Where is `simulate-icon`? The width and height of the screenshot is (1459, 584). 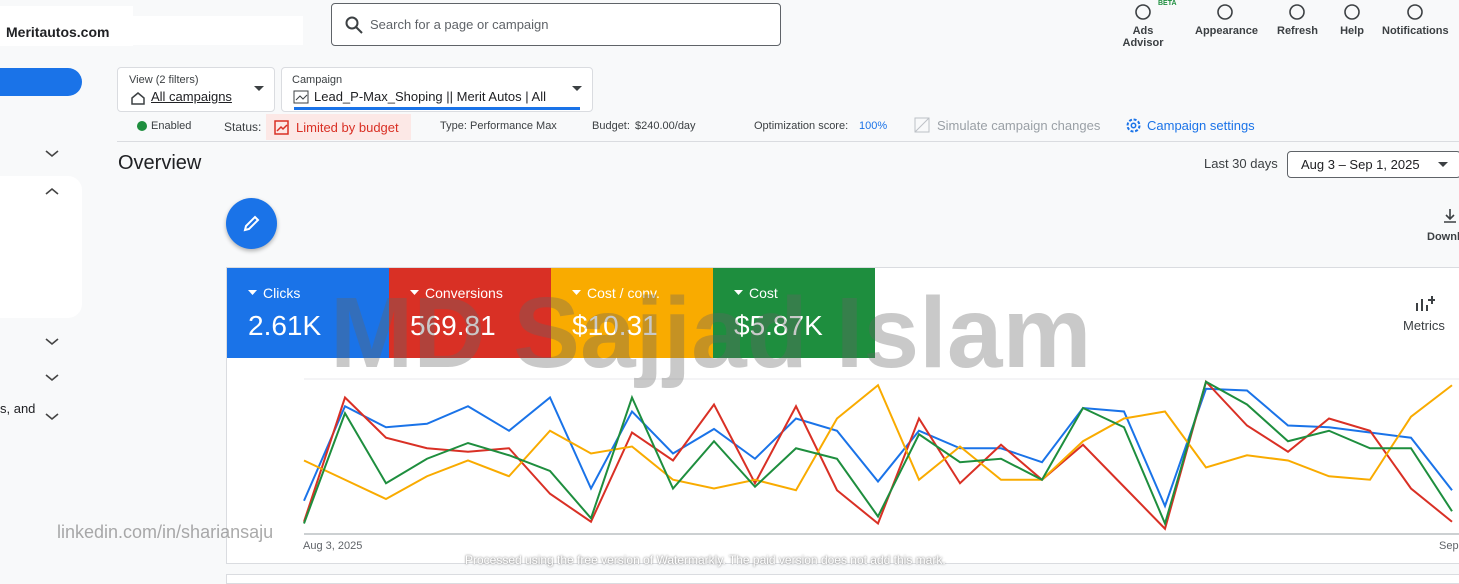
simulate-icon is located at coordinates (922, 125).